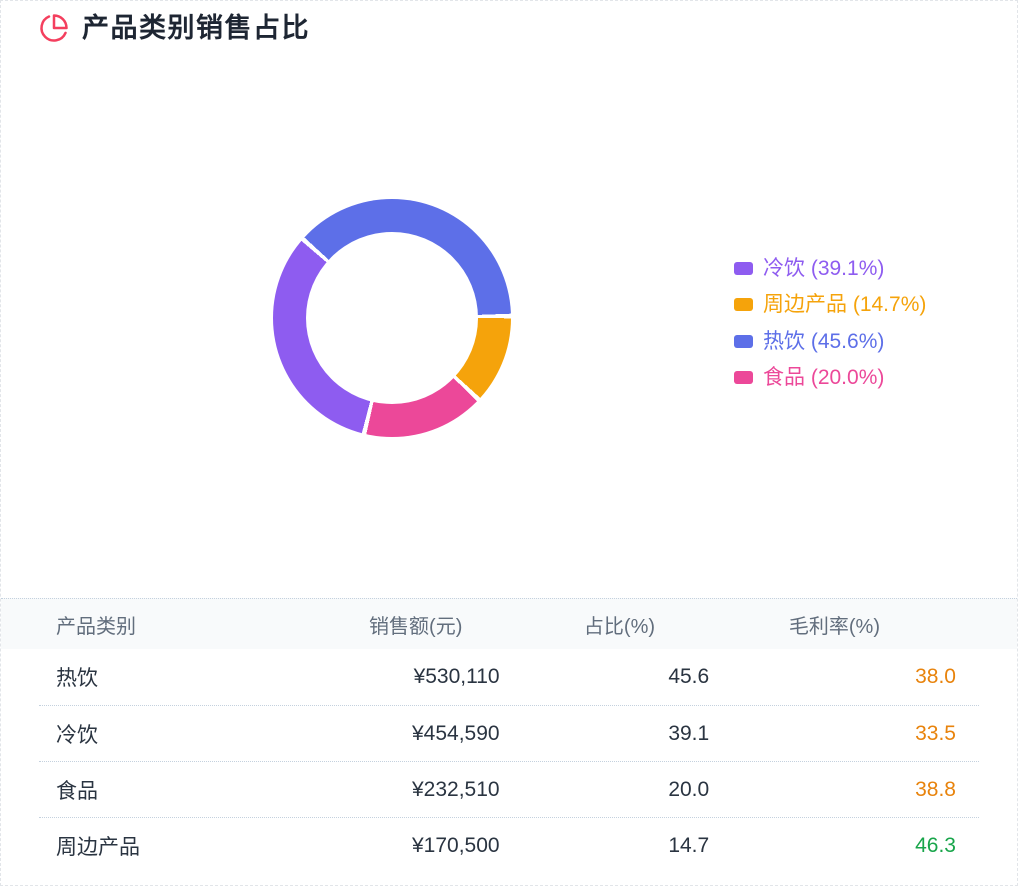 The image size is (1018, 886). I want to click on table-row: 热饮 ¥530,110 45.6 38.0, so click(509, 677).